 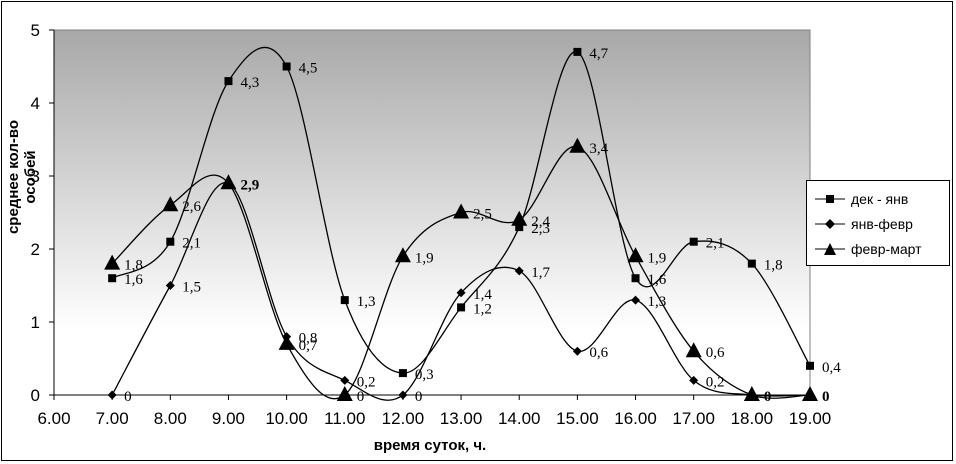 What do you see at coordinates (715, 353) in the screenshot?
I see `series-3-data-label: 0,6` at bounding box center [715, 353].